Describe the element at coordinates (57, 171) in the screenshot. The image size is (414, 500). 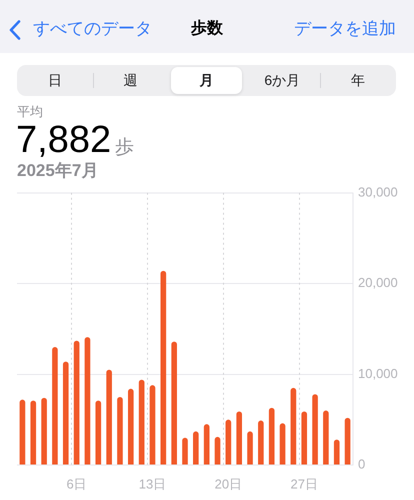
I see `chart-subtitle: 2025年7月` at that location.